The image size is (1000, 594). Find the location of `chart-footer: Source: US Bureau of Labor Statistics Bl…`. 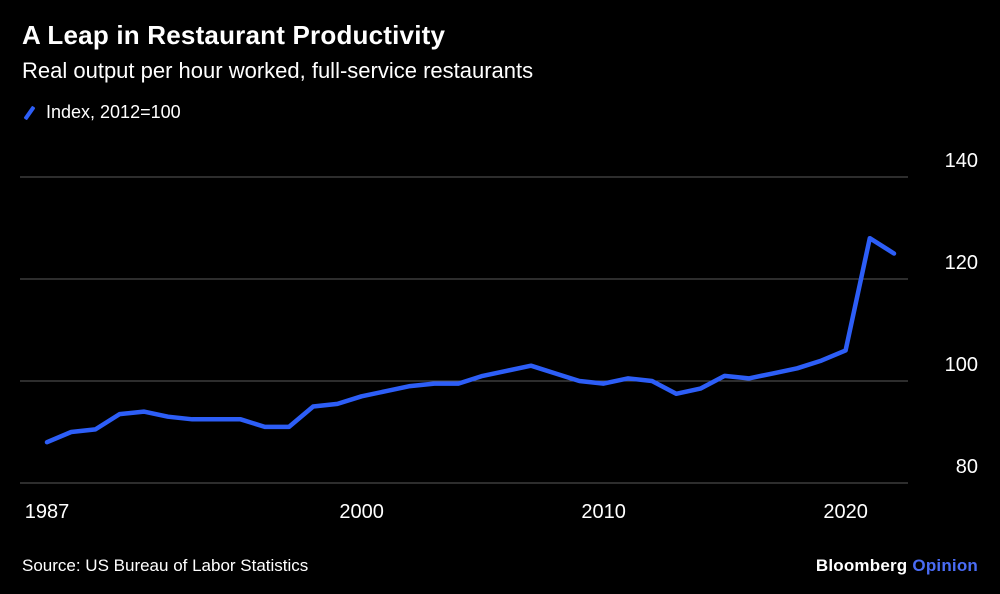

chart-footer: Source: US Bureau of Labor Statistics Bl… is located at coordinates (500, 566).